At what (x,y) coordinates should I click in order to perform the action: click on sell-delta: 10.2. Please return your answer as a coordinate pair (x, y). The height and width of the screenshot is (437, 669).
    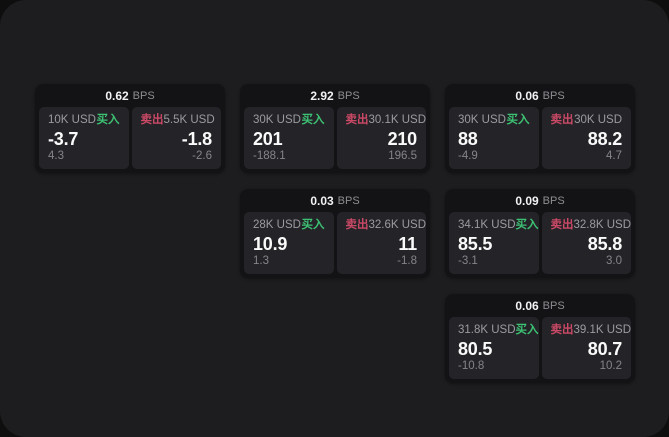
    Looking at the image, I should click on (610, 366).